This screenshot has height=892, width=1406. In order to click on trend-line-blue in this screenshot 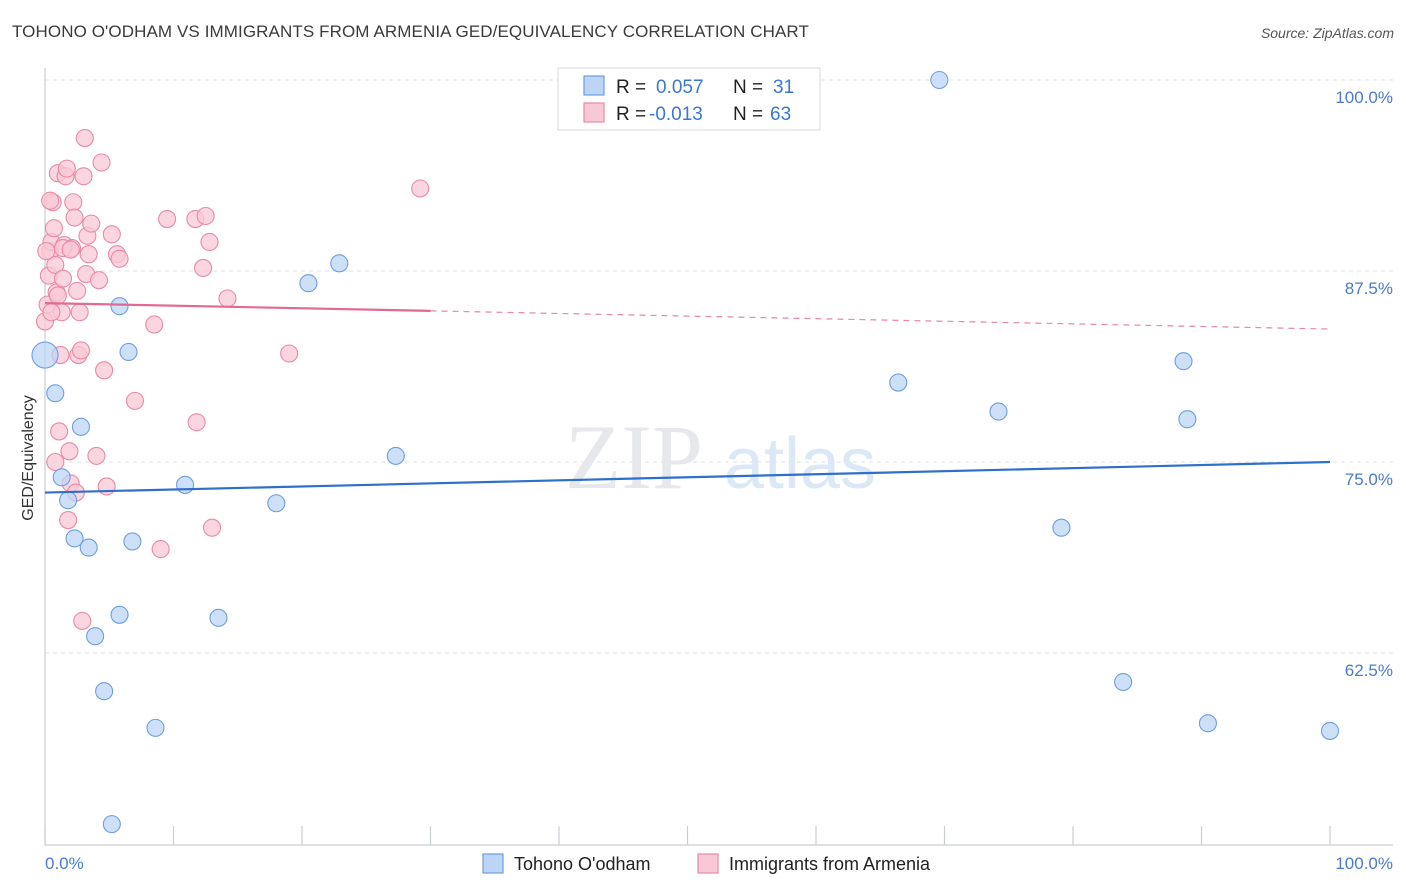, I will do `click(687, 477)`.